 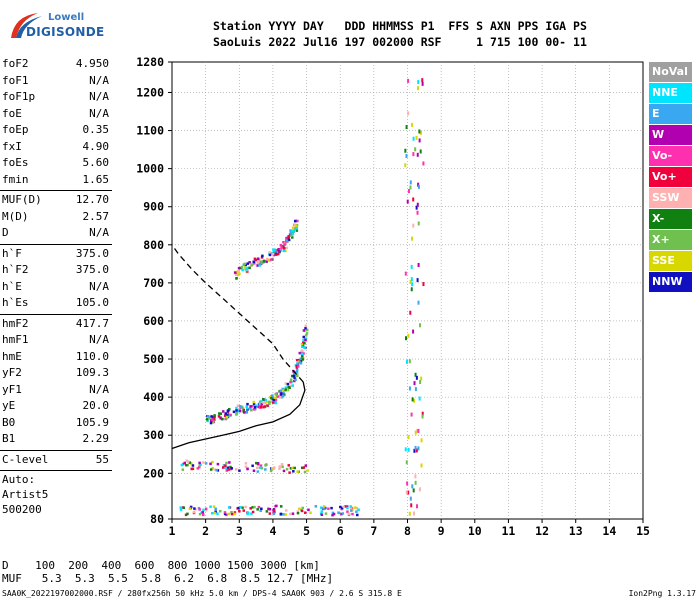 What do you see at coordinates (9, 422) in the screenshot?
I see `param-name: B0` at bounding box center [9, 422].